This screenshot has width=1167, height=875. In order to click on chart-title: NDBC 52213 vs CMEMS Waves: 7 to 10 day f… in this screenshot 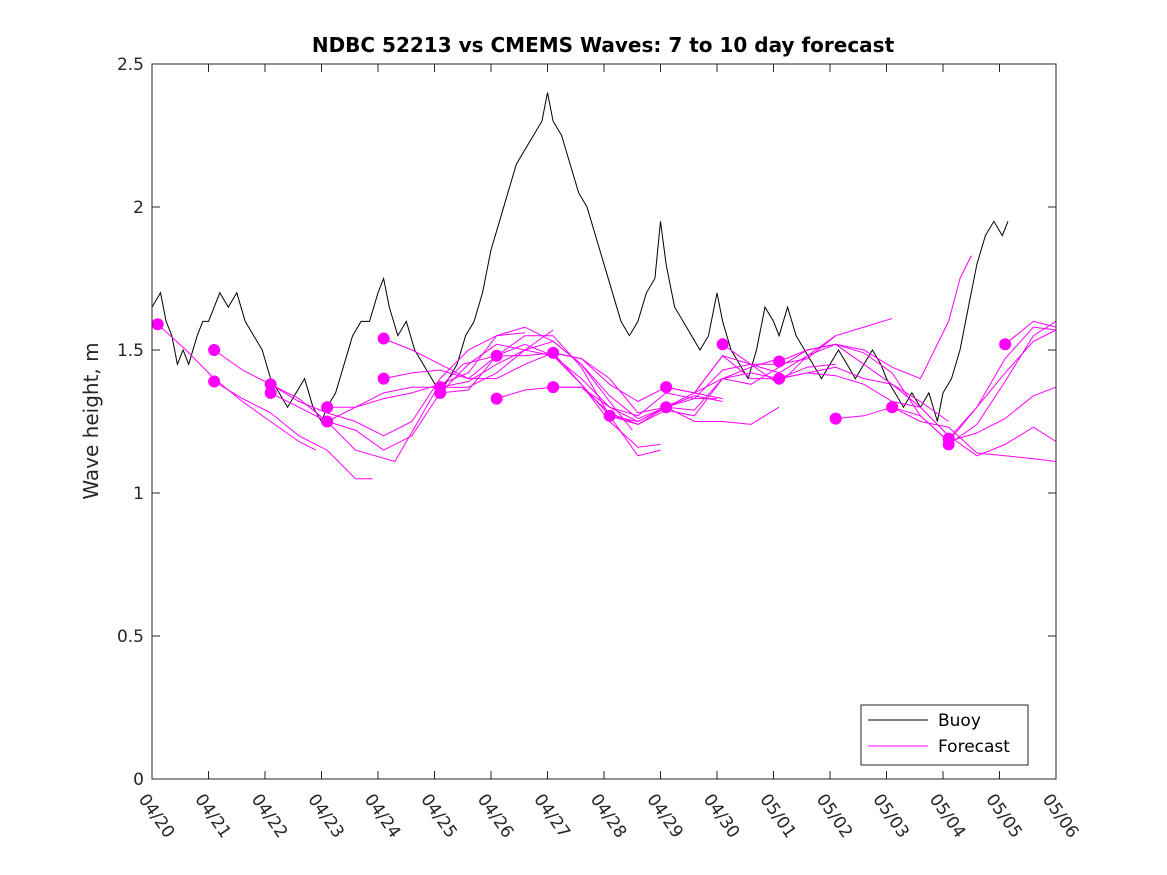, I will do `click(603, 45)`.